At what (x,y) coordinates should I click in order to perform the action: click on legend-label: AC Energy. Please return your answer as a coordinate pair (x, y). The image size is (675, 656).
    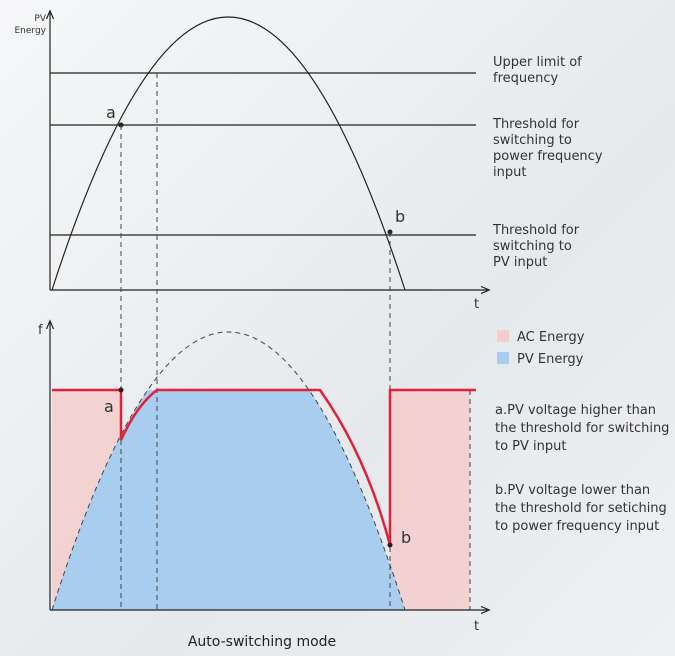
    Looking at the image, I should click on (551, 337).